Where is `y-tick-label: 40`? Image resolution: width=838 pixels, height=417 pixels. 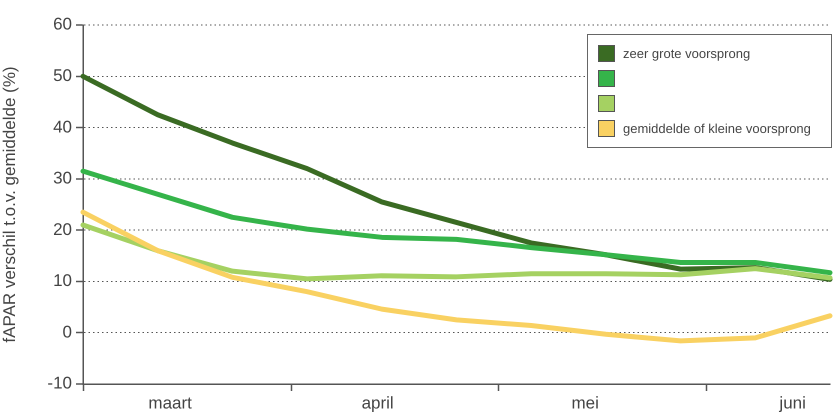 y-tick-label: 40 is located at coordinates (62, 126).